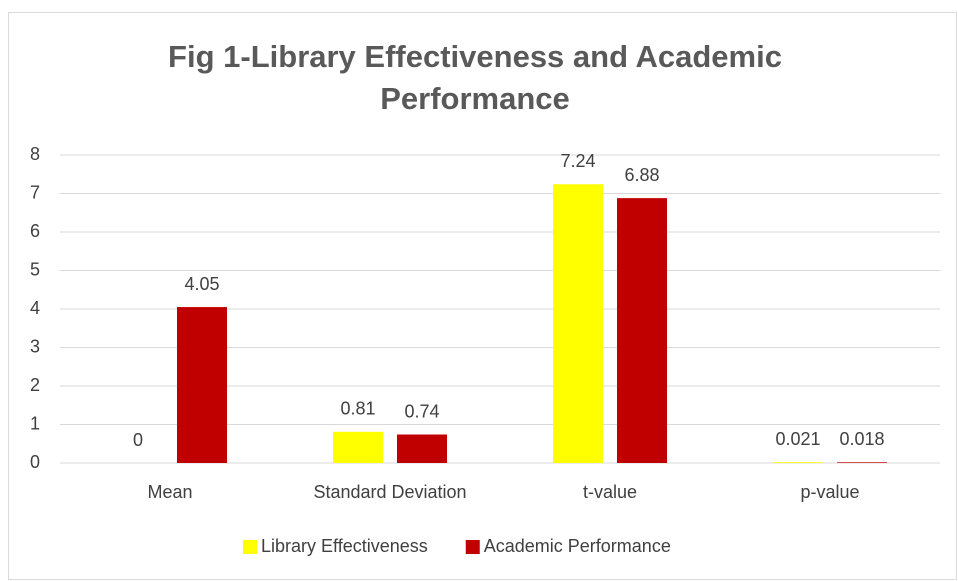 This screenshot has width=958, height=581. Describe the element at coordinates (35, 308) in the screenshot. I see `y-tick-label: 4` at that location.